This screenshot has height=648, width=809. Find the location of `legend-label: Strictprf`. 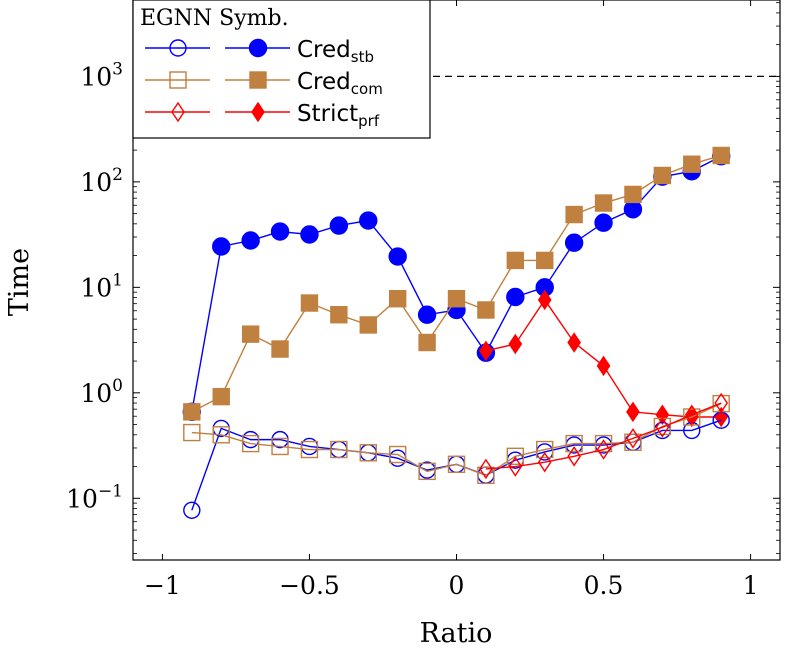

legend-label: Strictprf is located at coordinates (338, 115).